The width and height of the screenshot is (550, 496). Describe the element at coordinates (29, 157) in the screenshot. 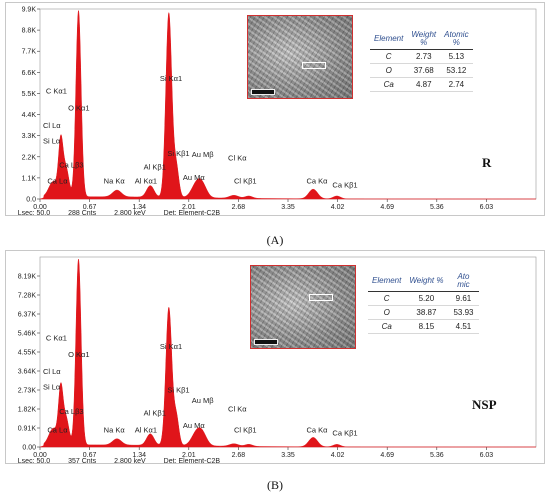

I see `y-tick-label: 2.2K` at that location.